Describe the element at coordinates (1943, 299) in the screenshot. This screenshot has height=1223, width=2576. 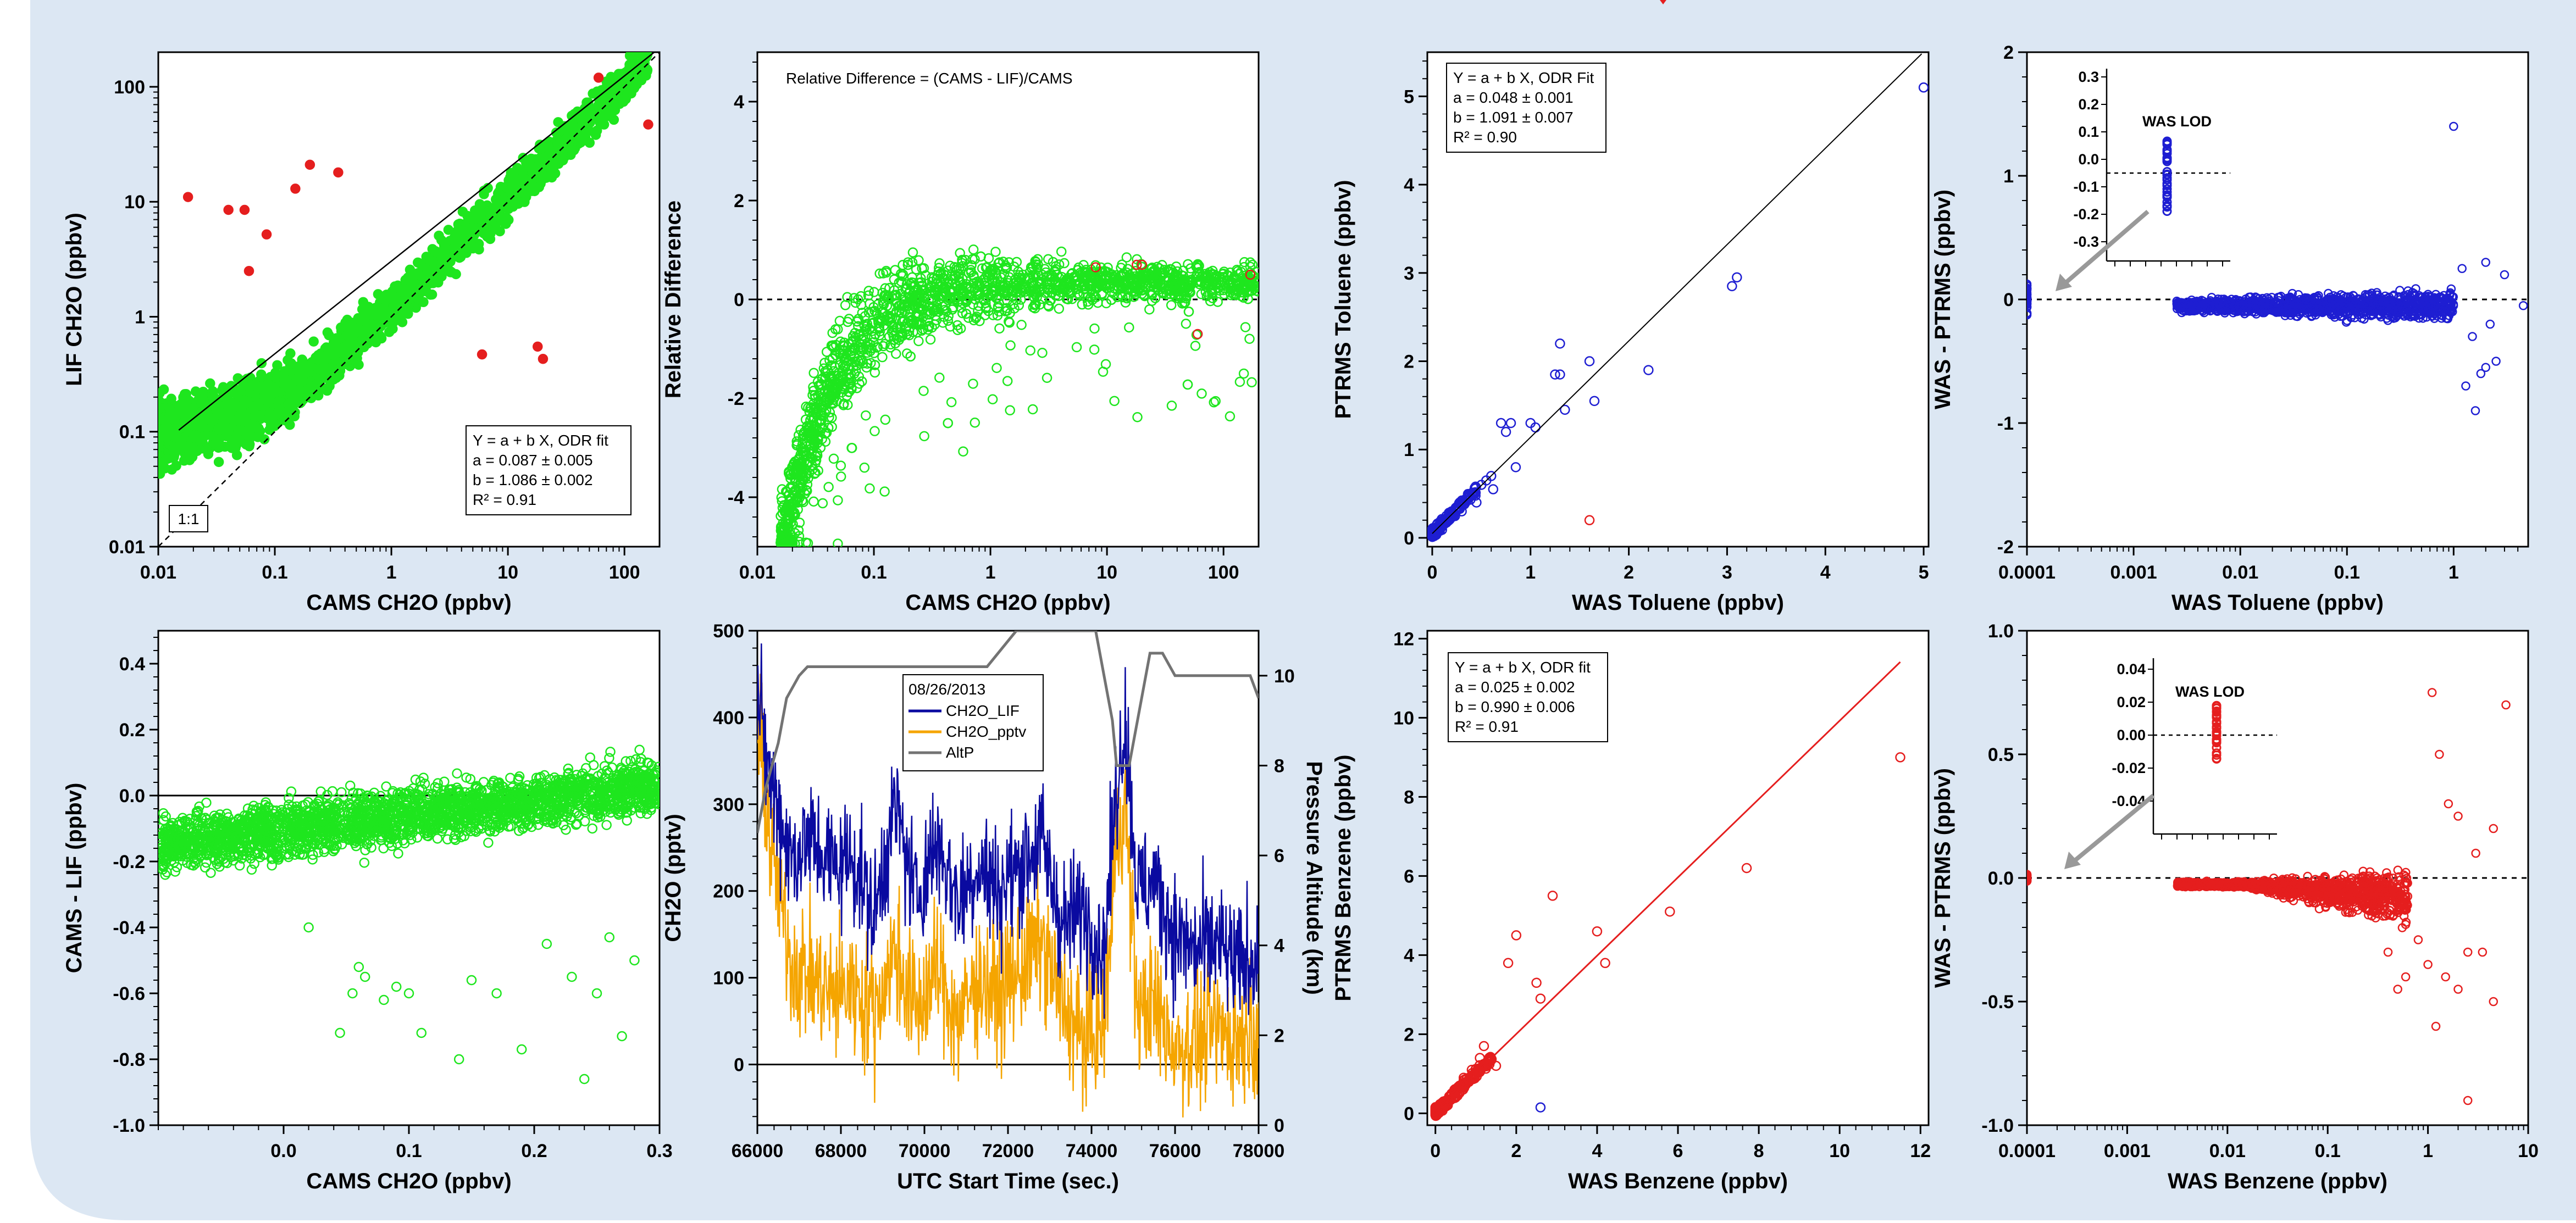
I see `y-axis-label: WAS - PTRMS (ppbv)` at that location.